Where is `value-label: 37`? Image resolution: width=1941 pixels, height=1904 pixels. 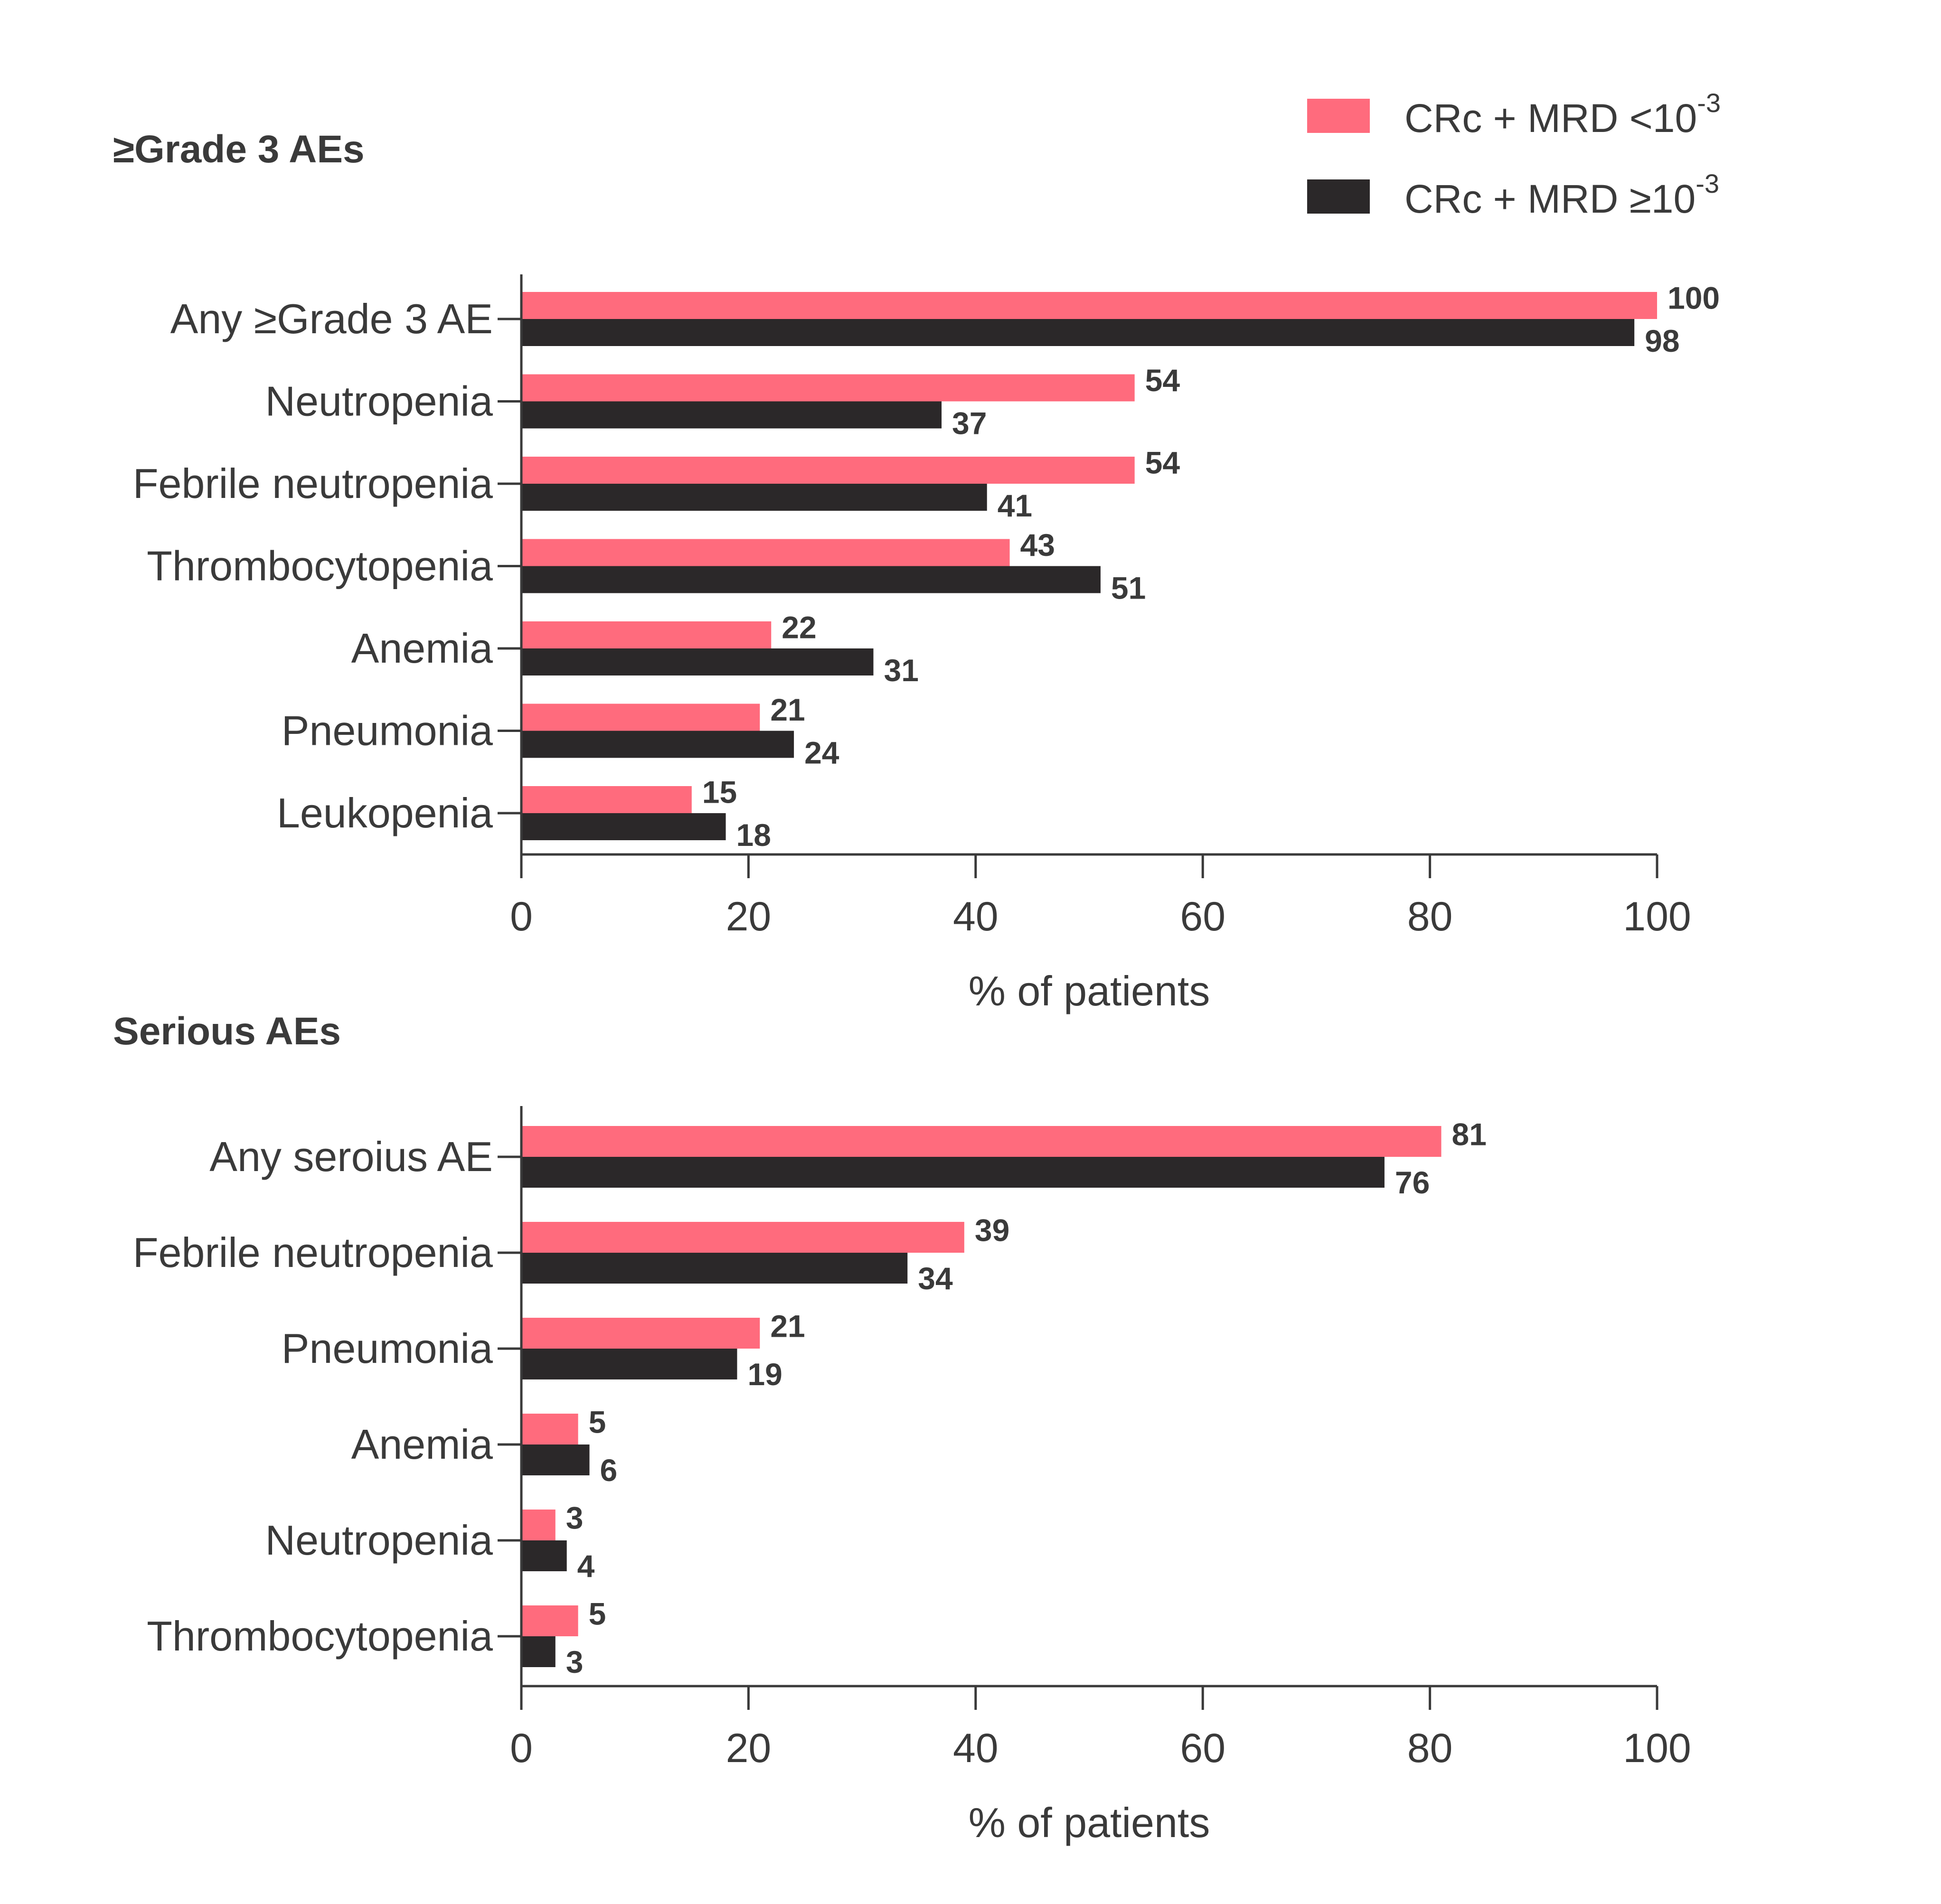 value-label: 37 is located at coordinates (970, 423).